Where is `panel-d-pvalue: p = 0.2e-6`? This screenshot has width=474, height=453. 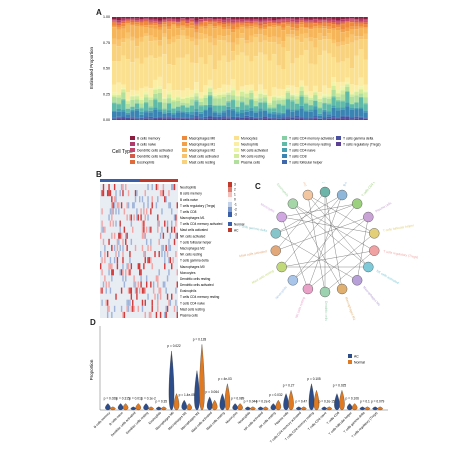
panel-d-pvalue: p = 0.2e-6 is located at coordinates (263, 402).